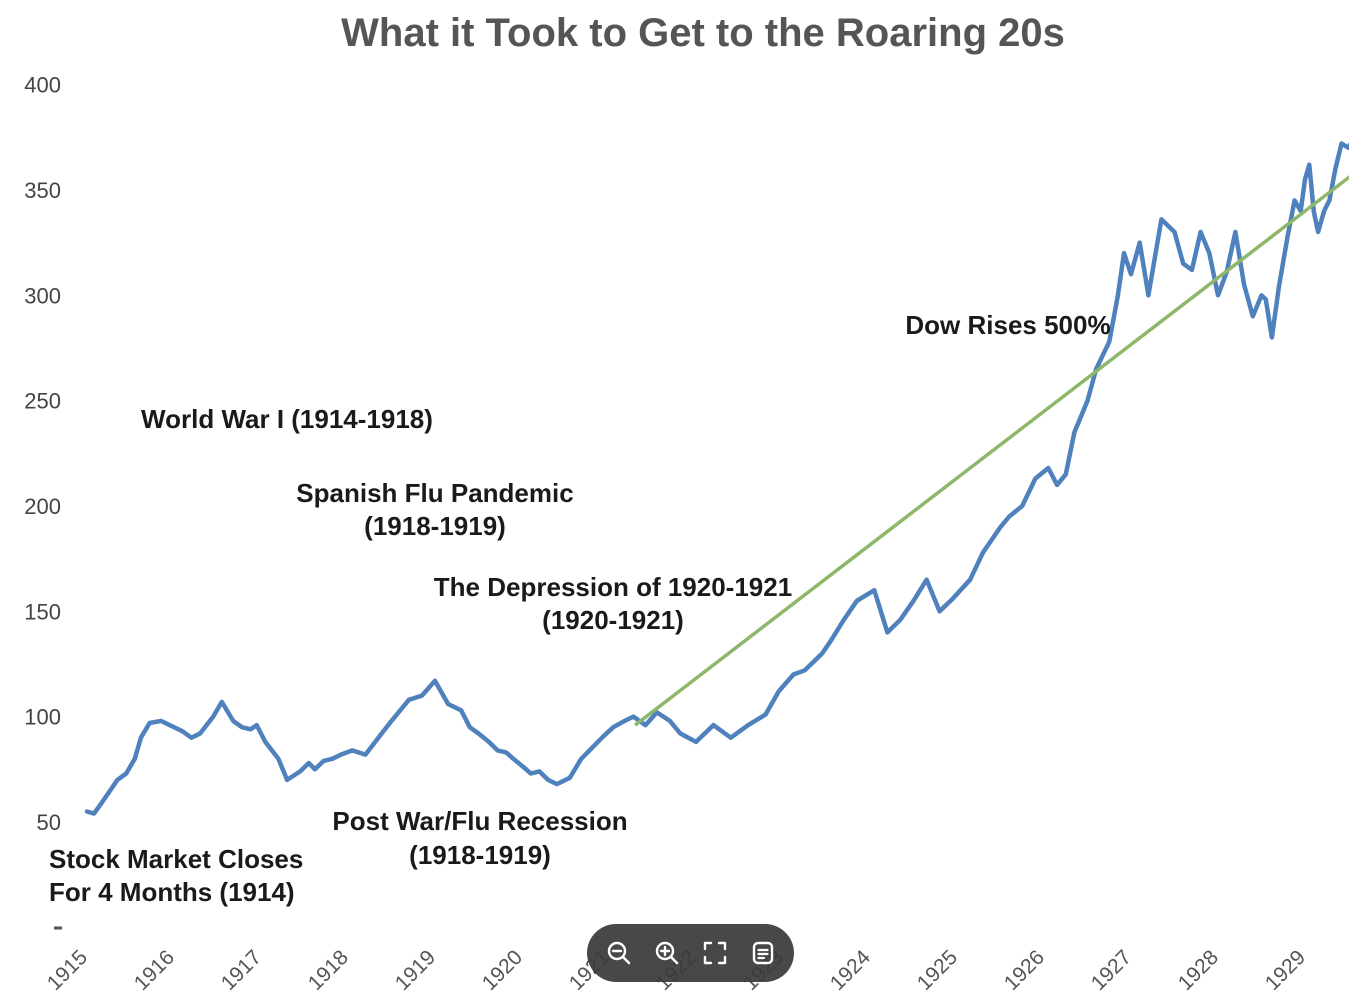 The height and width of the screenshot is (998, 1349). I want to click on y-tick-label: 400, so click(42, 85).